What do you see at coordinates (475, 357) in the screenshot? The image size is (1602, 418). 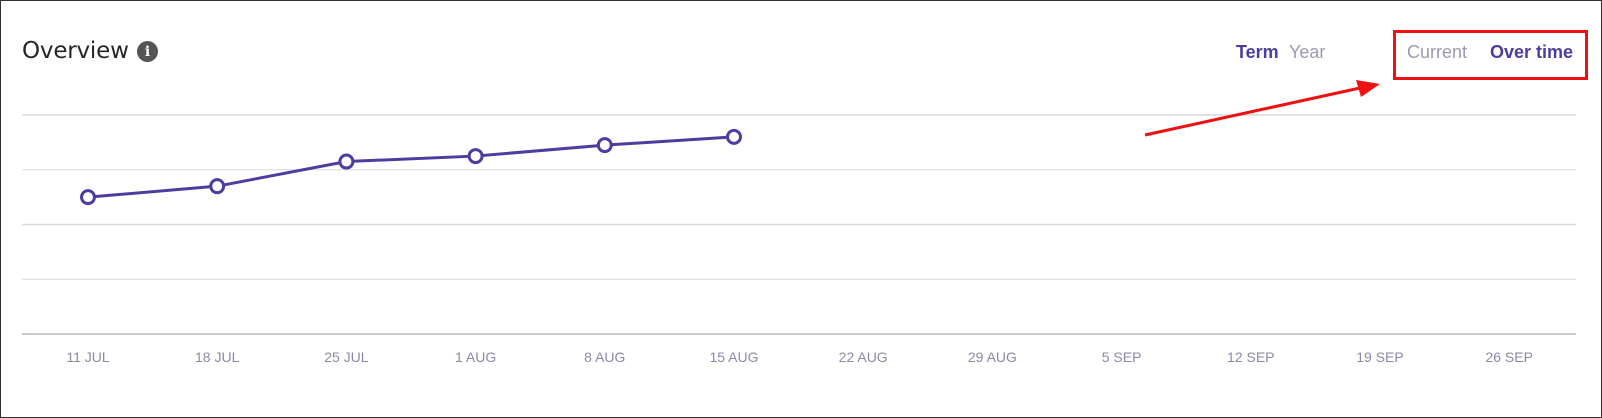 I see `x-tick-label: 1 AUG` at bounding box center [475, 357].